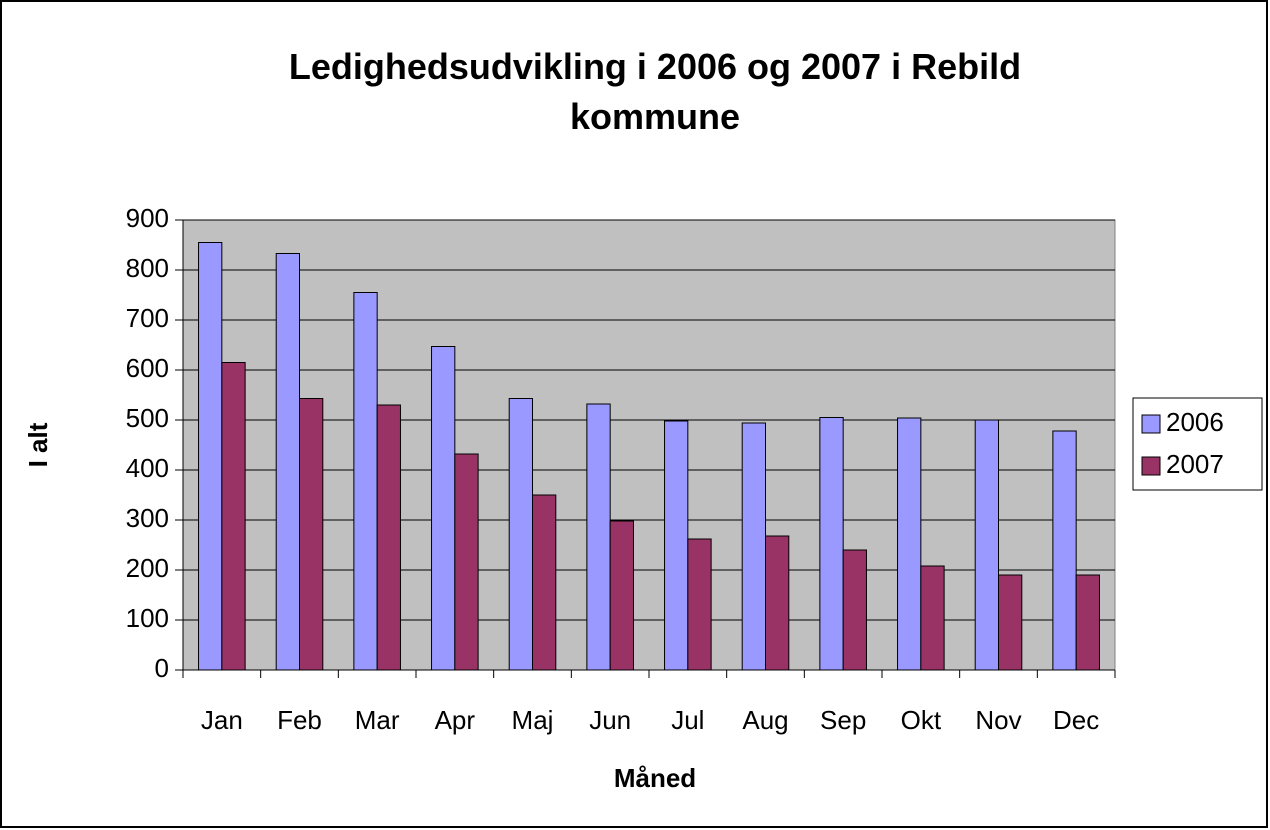 Image resolution: width=1270 pixels, height=830 pixels. I want to click on x-axis-label: Måned, so click(655, 778).